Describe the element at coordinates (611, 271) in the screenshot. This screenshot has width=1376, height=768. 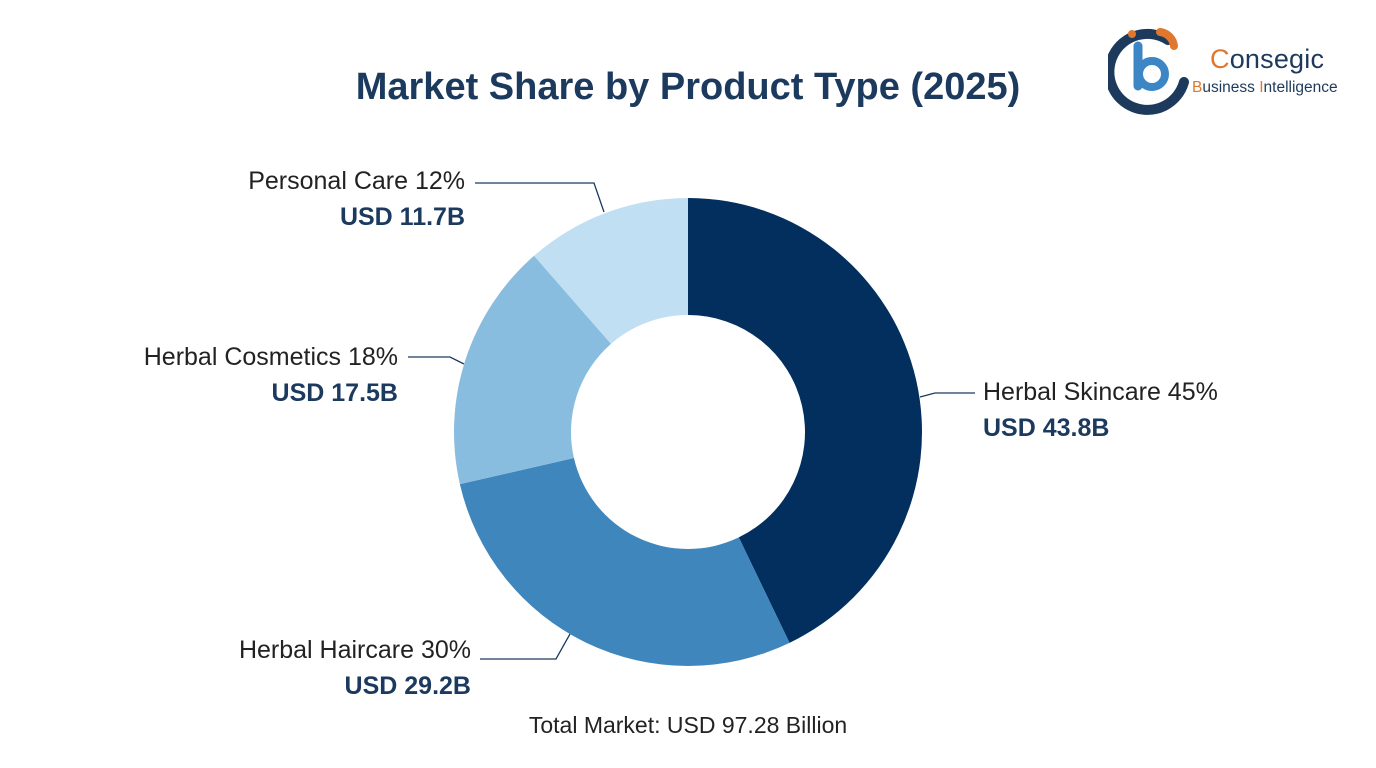
I see `slice-personal-care` at that location.